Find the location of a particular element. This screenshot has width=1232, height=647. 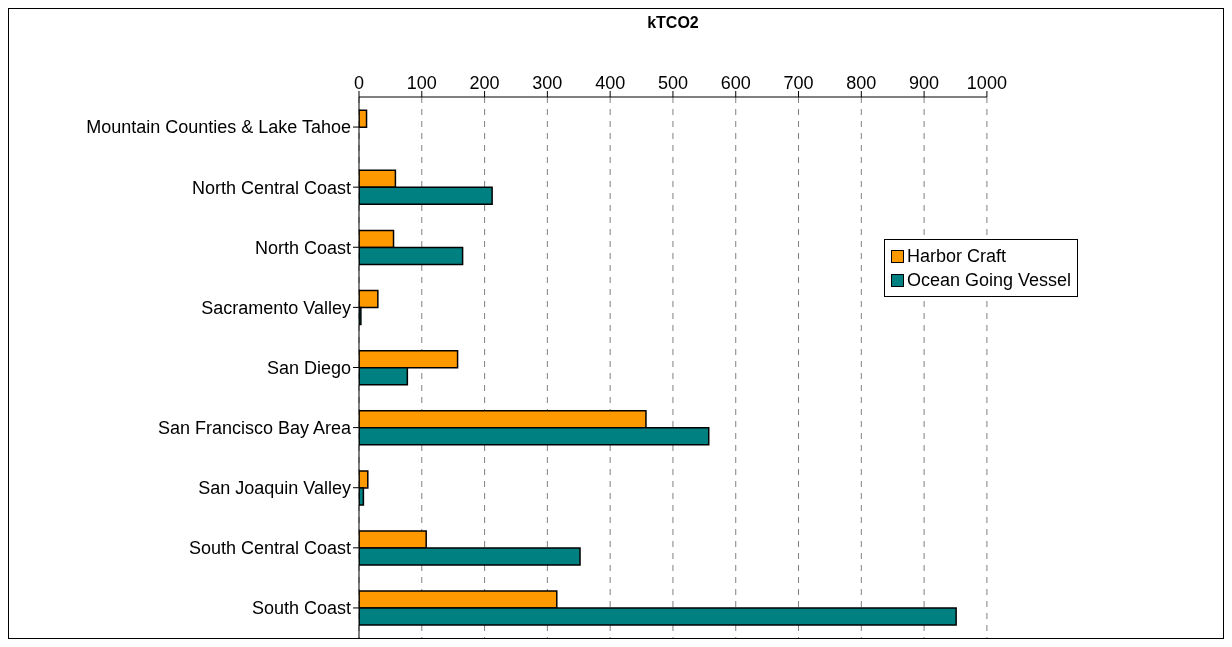

y-tick-label: South Coast is located at coordinates (301, 608).